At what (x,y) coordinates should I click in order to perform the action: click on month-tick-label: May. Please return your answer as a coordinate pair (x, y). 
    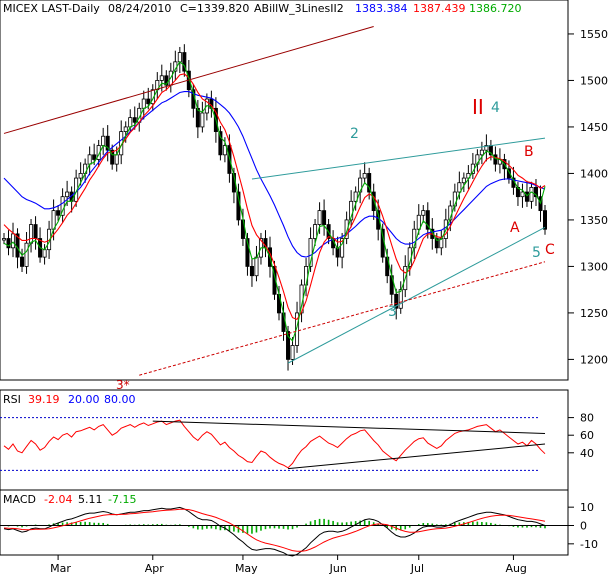
    Looking at the image, I should click on (246, 568).